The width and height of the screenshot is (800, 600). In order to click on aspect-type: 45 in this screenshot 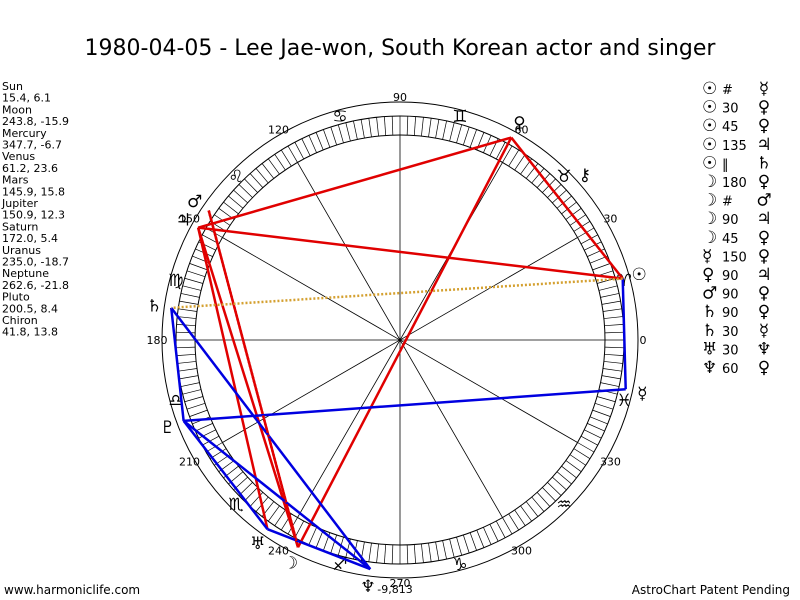, I will do `click(730, 239)`.